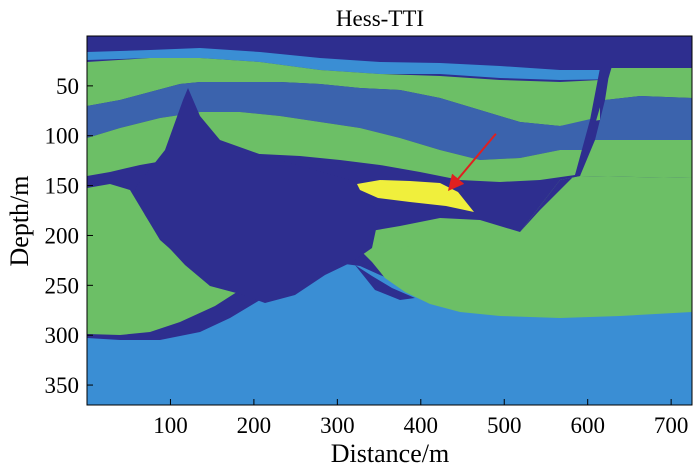 The image size is (700, 472). I want to click on thin-green-tongue, so click(386, 236).